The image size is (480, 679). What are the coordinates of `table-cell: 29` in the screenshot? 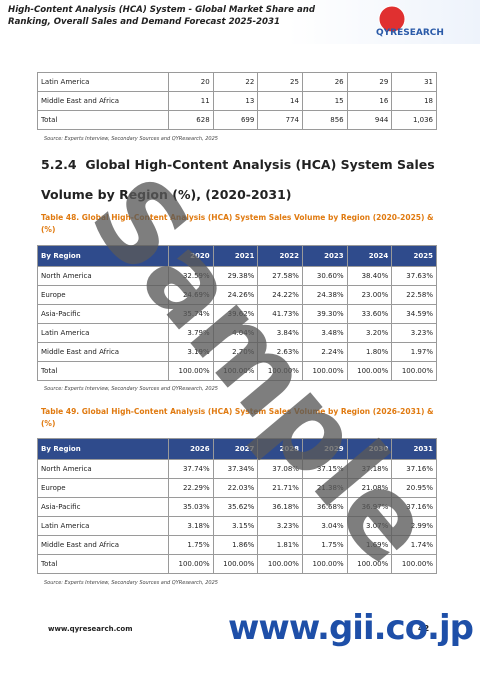 It's located at (369, 82).